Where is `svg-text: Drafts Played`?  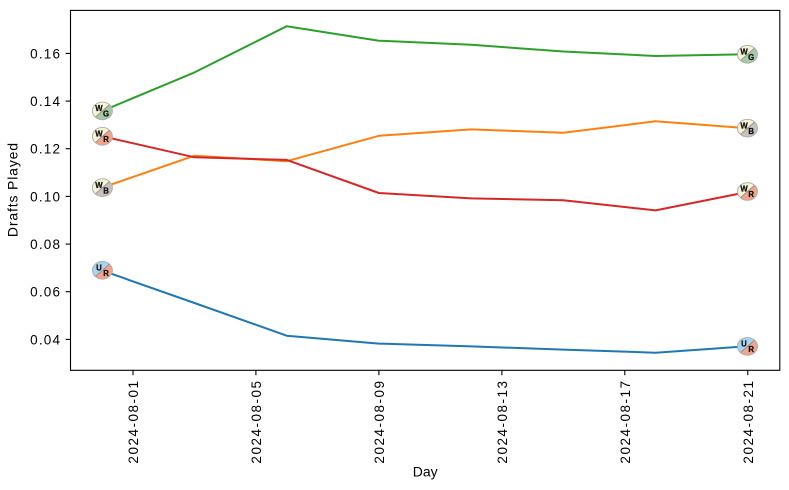
svg-text: Drafts Played is located at coordinates (13, 189).